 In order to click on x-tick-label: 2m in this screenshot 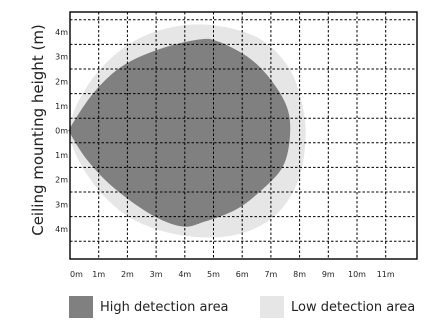, I will do `click(127, 274)`.